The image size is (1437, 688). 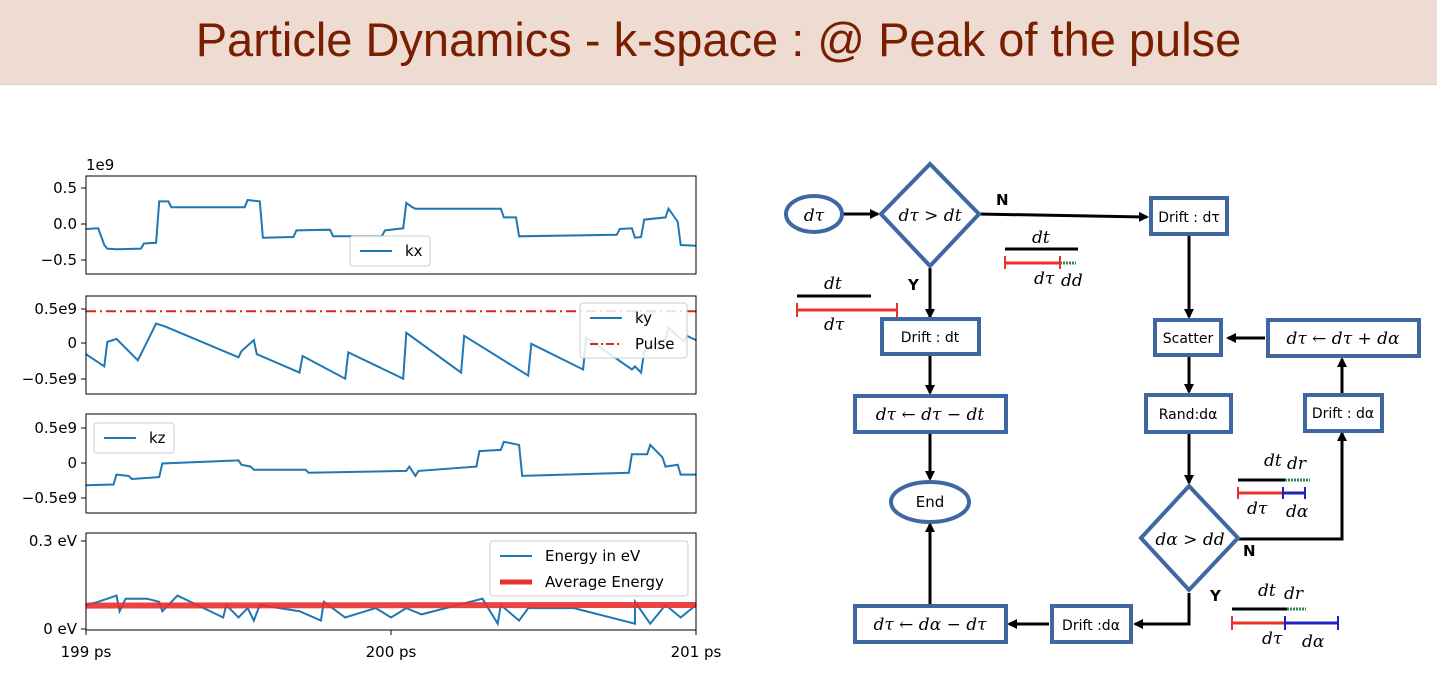 What do you see at coordinates (833, 284) in the screenshot?
I see `bar2-label-dt: dt` at bounding box center [833, 284].